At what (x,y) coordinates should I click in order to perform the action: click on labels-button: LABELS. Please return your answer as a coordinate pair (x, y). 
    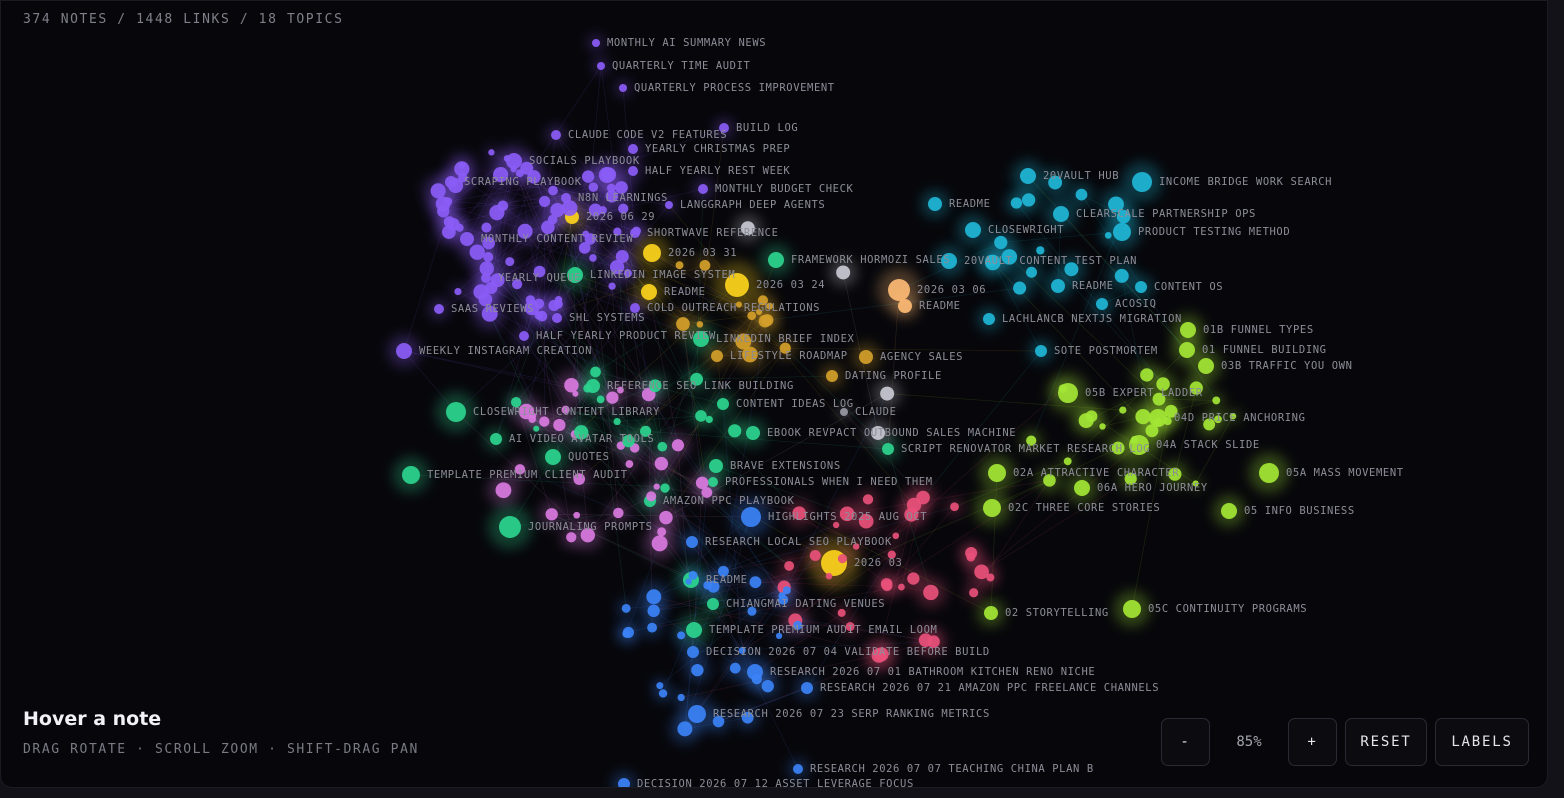
    Looking at the image, I should click on (1482, 742).